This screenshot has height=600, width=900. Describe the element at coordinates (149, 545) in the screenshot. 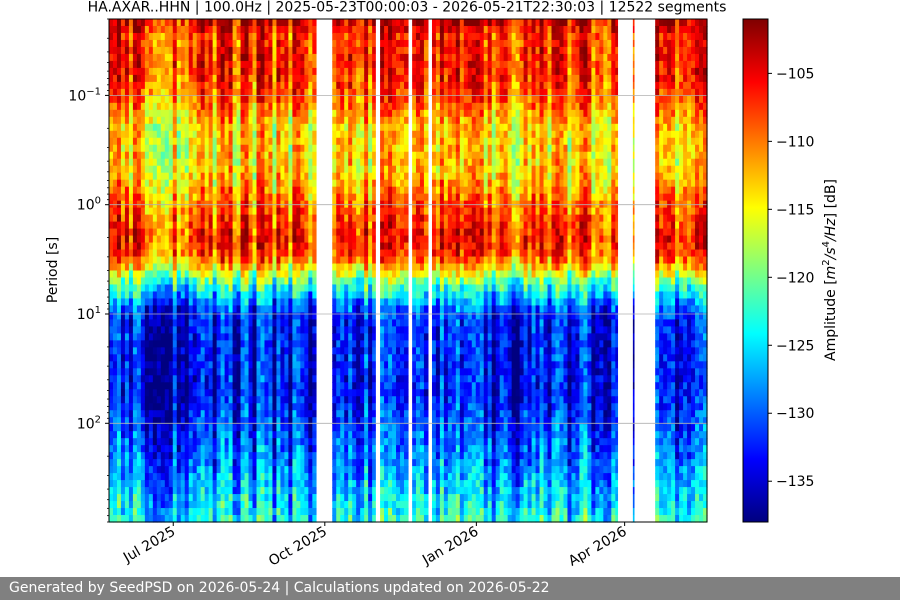

I see `x-tick-label: Jul 2025` at that location.